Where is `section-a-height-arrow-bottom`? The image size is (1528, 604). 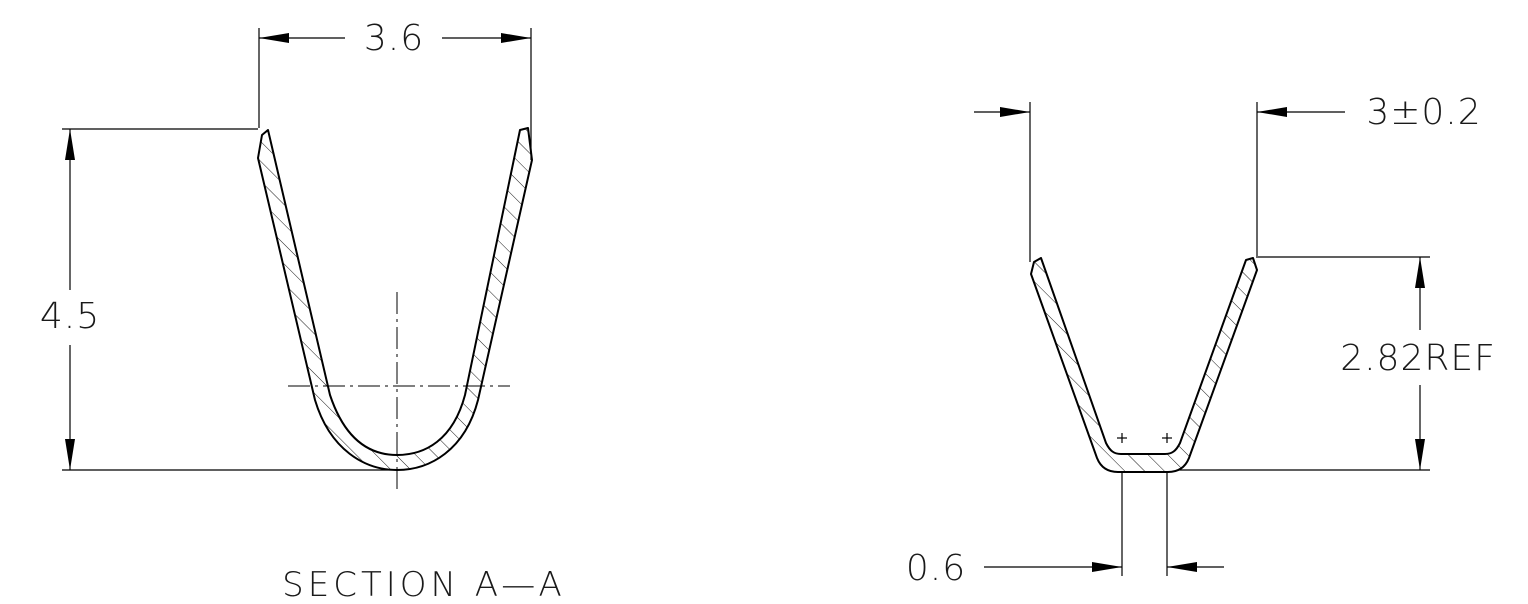
section-a-height-arrow-bottom is located at coordinates (70, 454).